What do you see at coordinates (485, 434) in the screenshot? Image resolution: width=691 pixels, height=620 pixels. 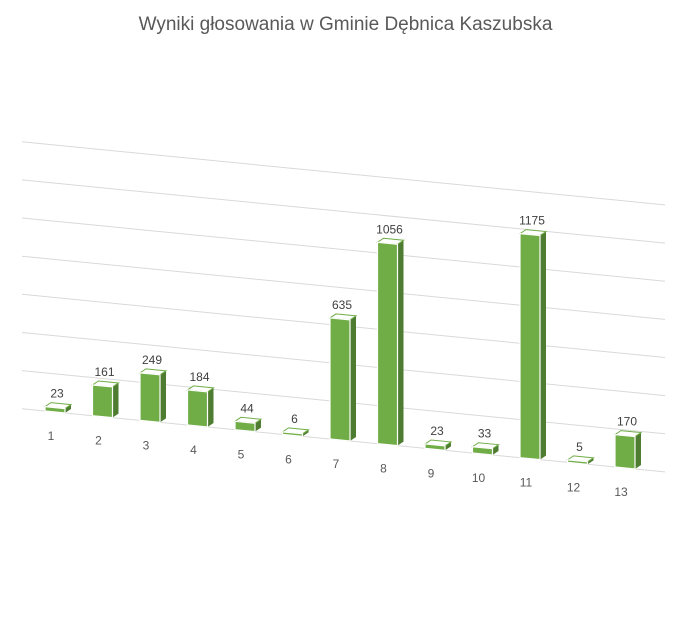 I see `data-label-10: 33` at bounding box center [485, 434].